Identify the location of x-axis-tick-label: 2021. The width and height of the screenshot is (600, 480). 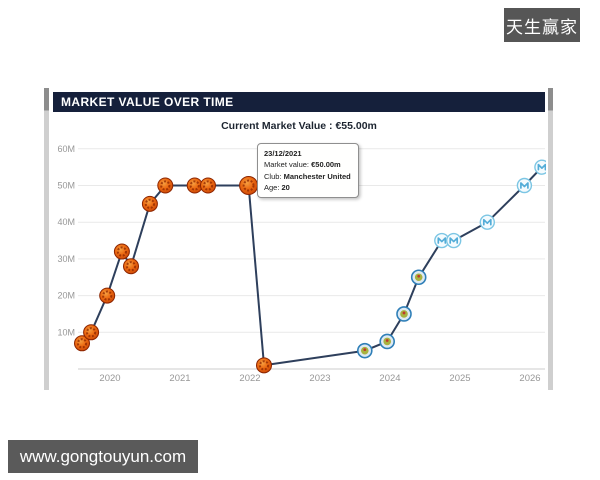
(179, 378).